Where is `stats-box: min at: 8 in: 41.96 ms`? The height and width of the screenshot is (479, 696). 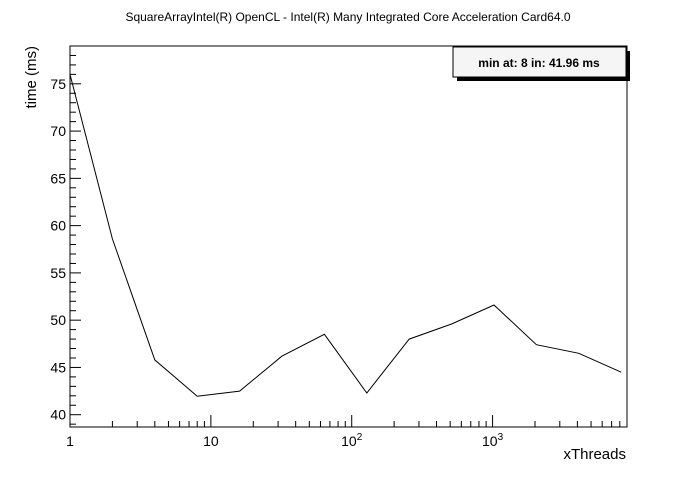
stats-box: min at: 8 in: 41.96 ms is located at coordinates (541, 63).